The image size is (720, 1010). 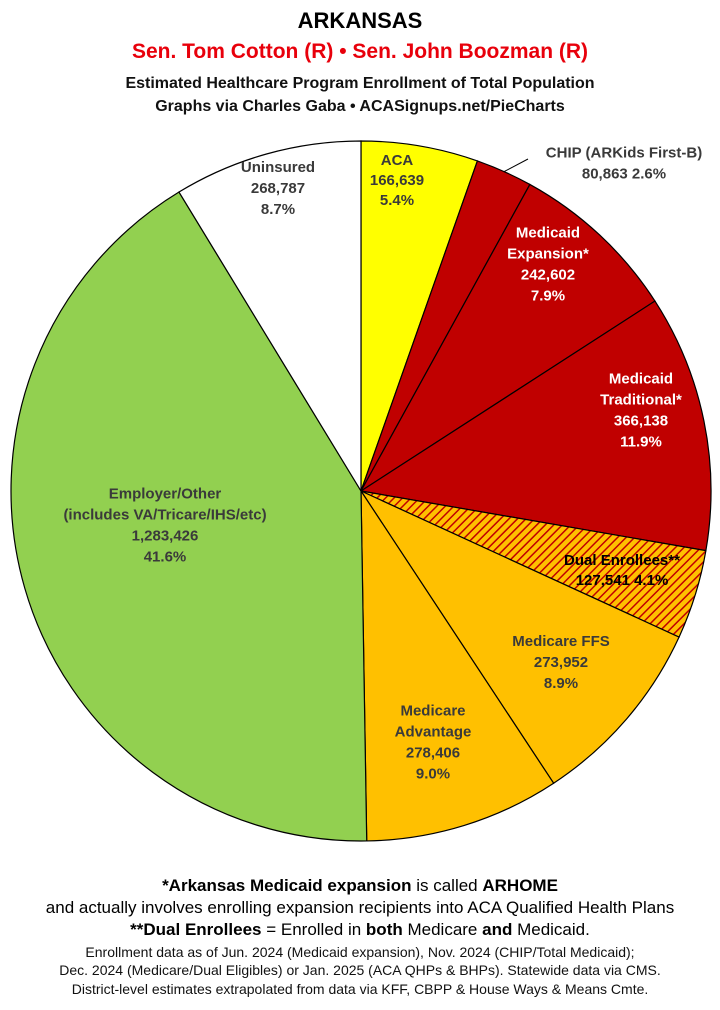 What do you see at coordinates (433, 732) in the screenshot?
I see `slice-label-line: Advantage` at bounding box center [433, 732].